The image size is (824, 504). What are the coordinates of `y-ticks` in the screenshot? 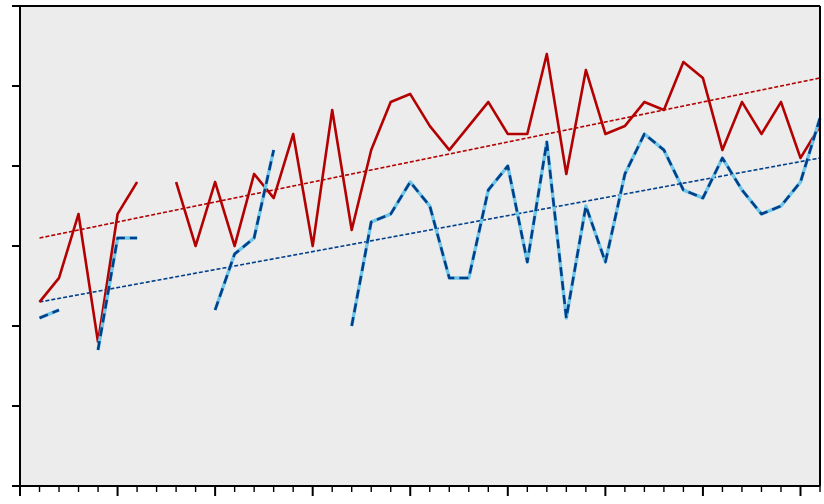 It's located at (16, 246).